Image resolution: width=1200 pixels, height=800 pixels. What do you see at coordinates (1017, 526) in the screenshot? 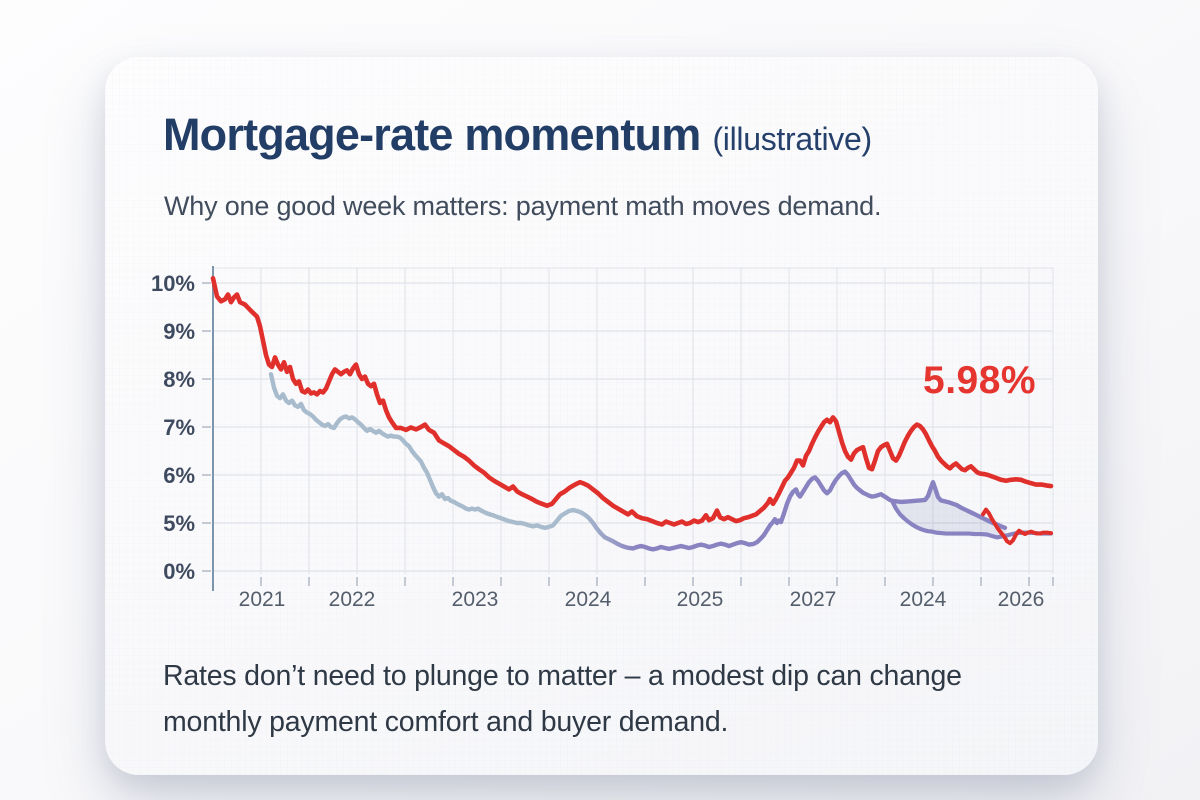
I see `series-headline-tail` at bounding box center [1017, 526].